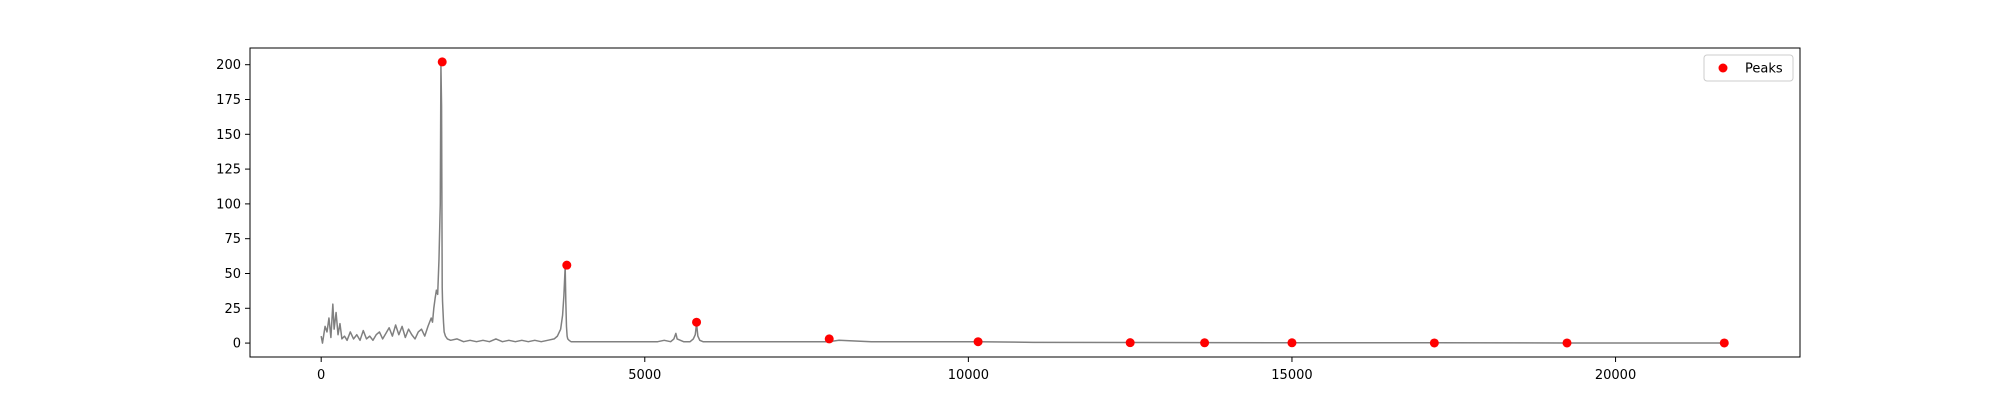  I want to click on y-axis-ticks: 0 25 50 75 100 125 150 175 200, so click(233, 205).